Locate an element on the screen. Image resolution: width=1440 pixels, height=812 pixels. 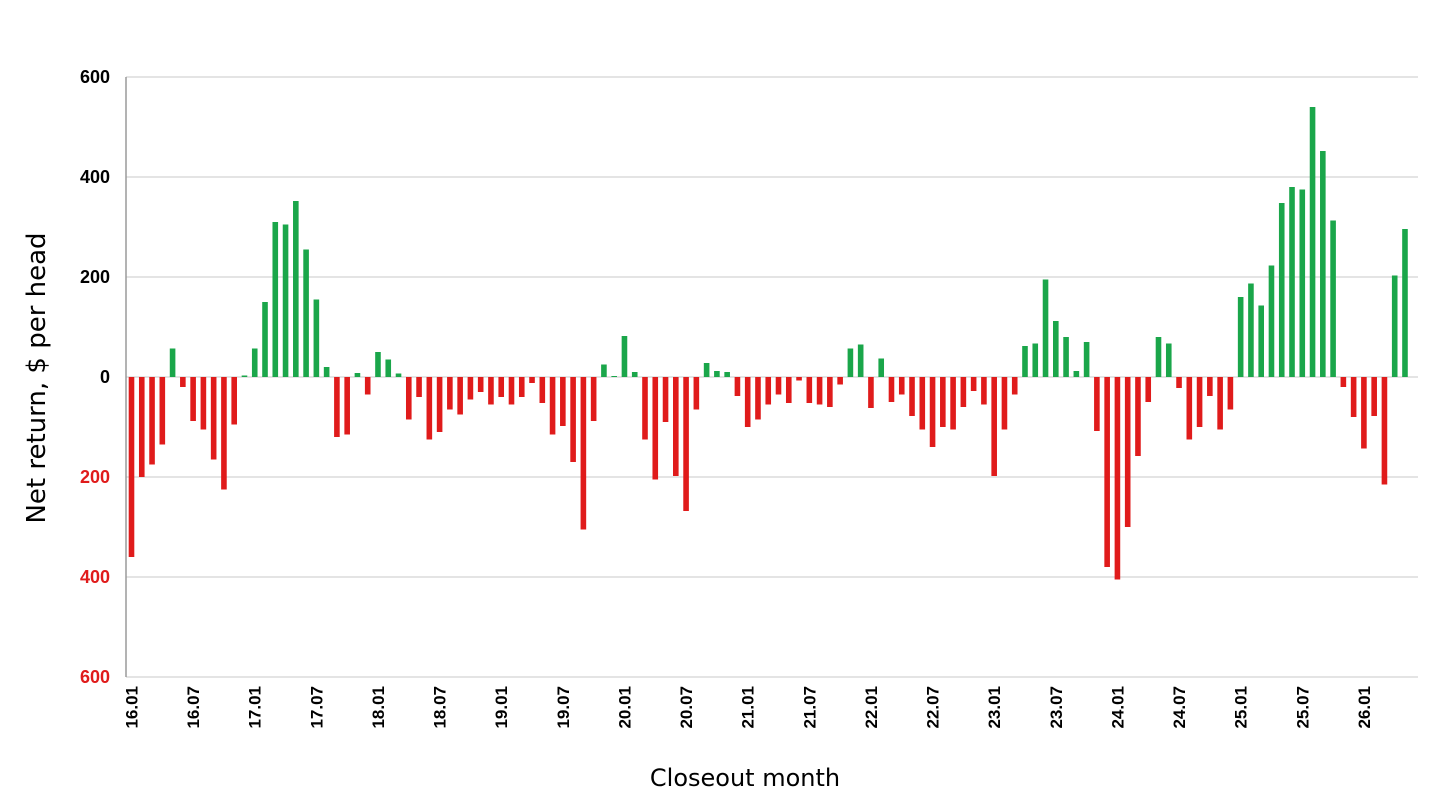
y-tick-label: 0 is located at coordinates (105, 377).